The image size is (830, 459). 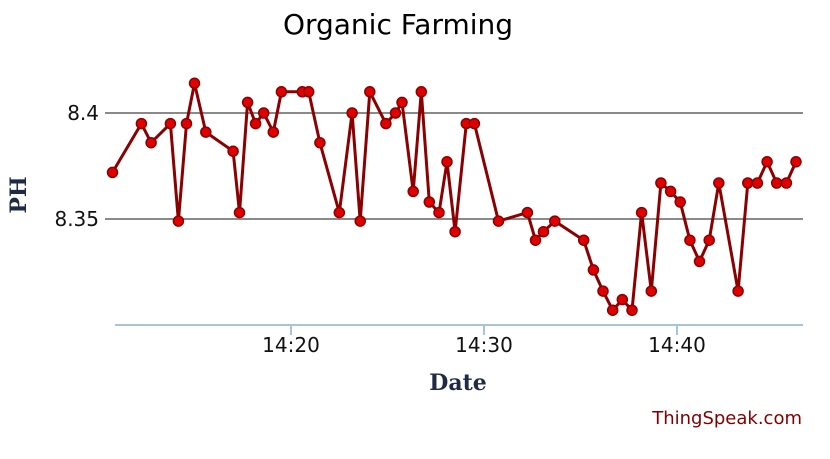 What do you see at coordinates (726, 418) in the screenshot?
I see `credit-link: ThingSpeak.com` at bounding box center [726, 418].